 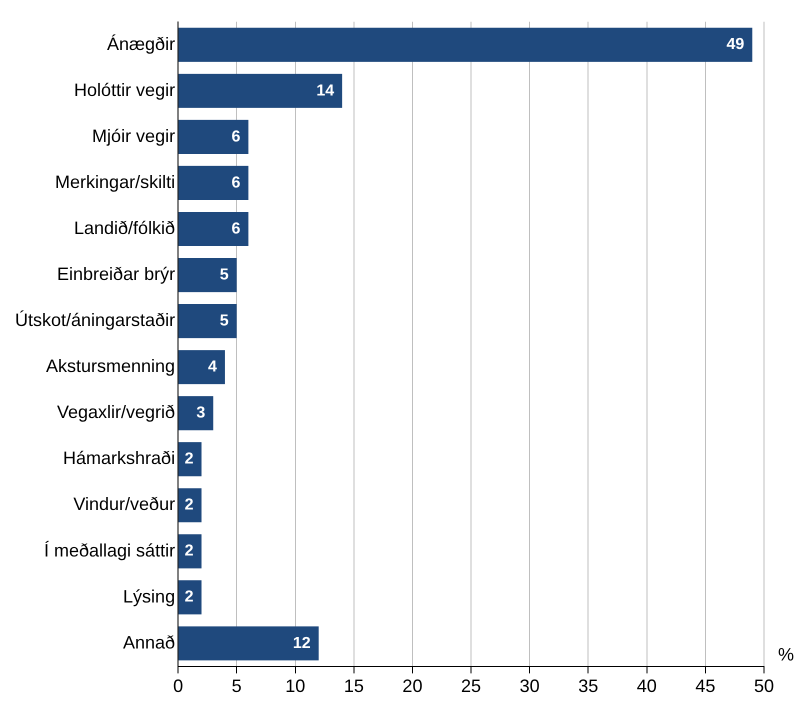 What do you see at coordinates (412, 686) in the screenshot?
I see `x-tick-label: 20` at bounding box center [412, 686].